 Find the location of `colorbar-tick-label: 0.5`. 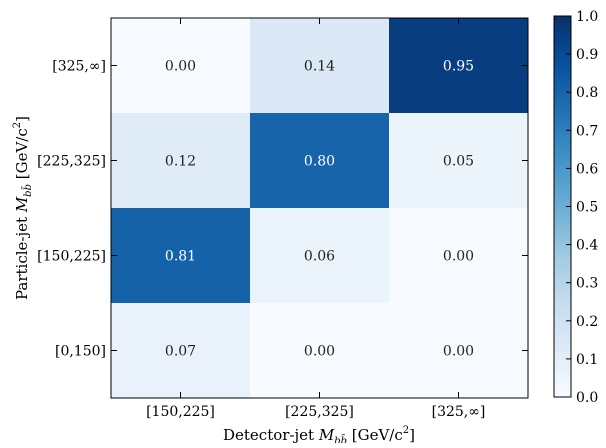

colorbar-tick-label: 0.5 is located at coordinates (587, 208).